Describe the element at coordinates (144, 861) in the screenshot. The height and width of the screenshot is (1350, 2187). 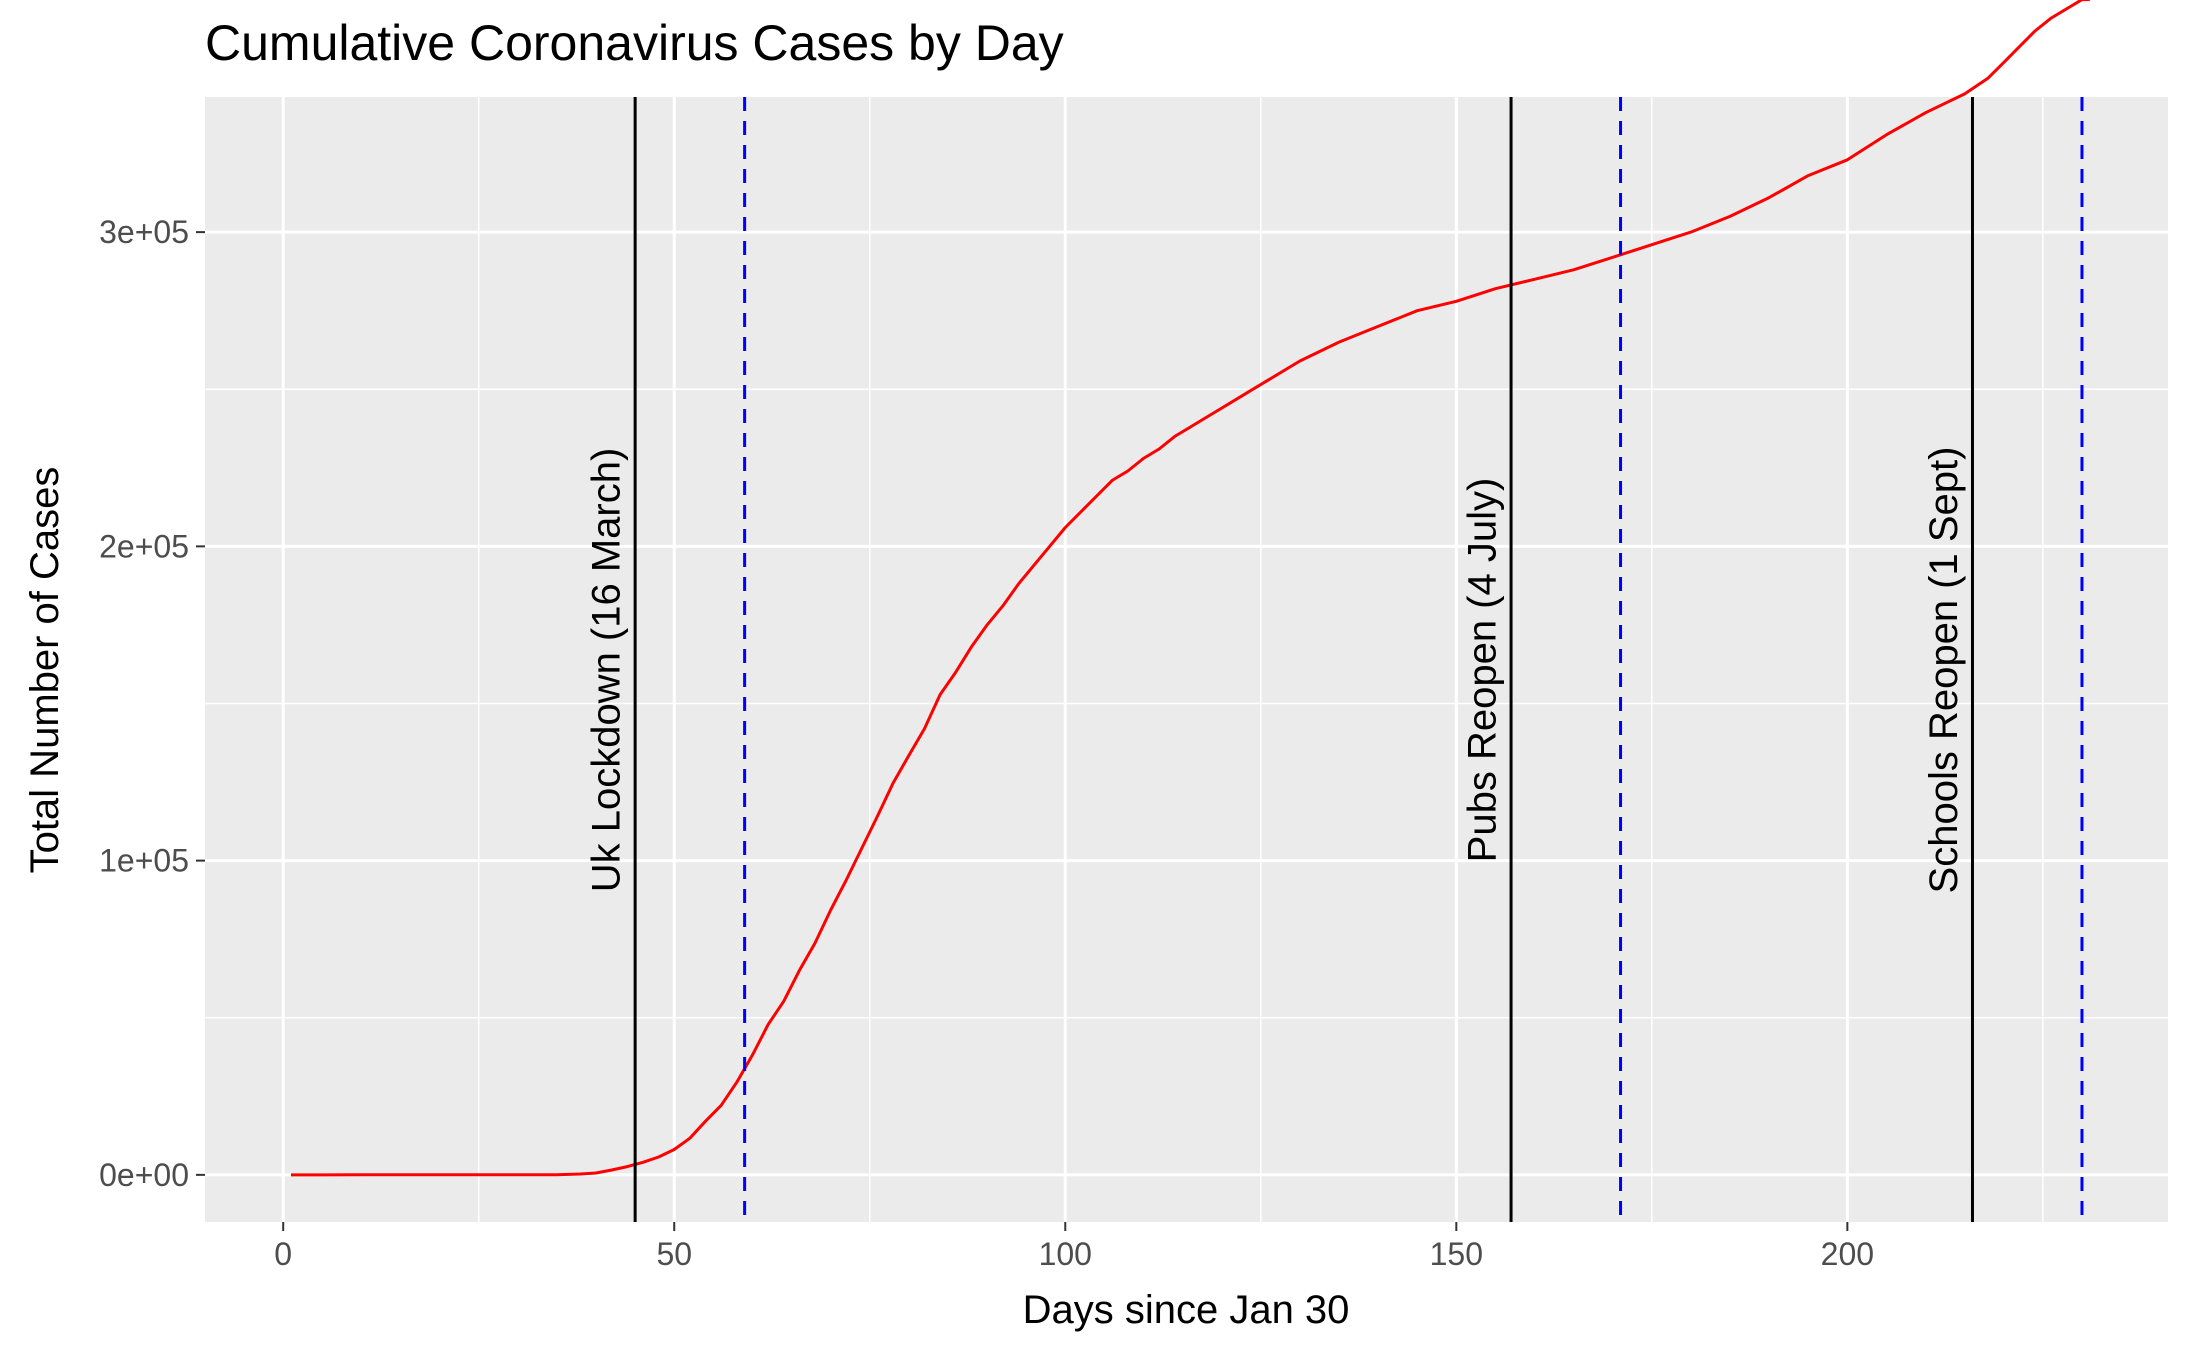
I see `y-tick-label: 1e+05` at that location.